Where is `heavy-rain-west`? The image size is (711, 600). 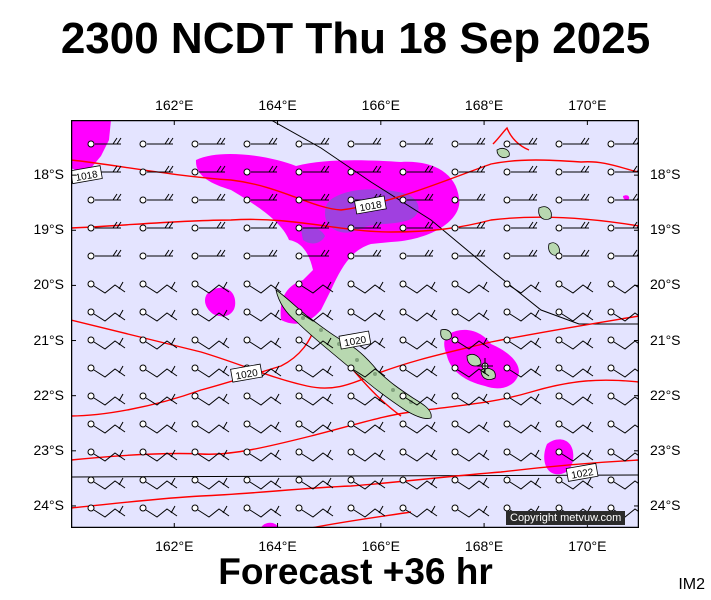
heavy-rain-west is located at coordinates (313, 235).